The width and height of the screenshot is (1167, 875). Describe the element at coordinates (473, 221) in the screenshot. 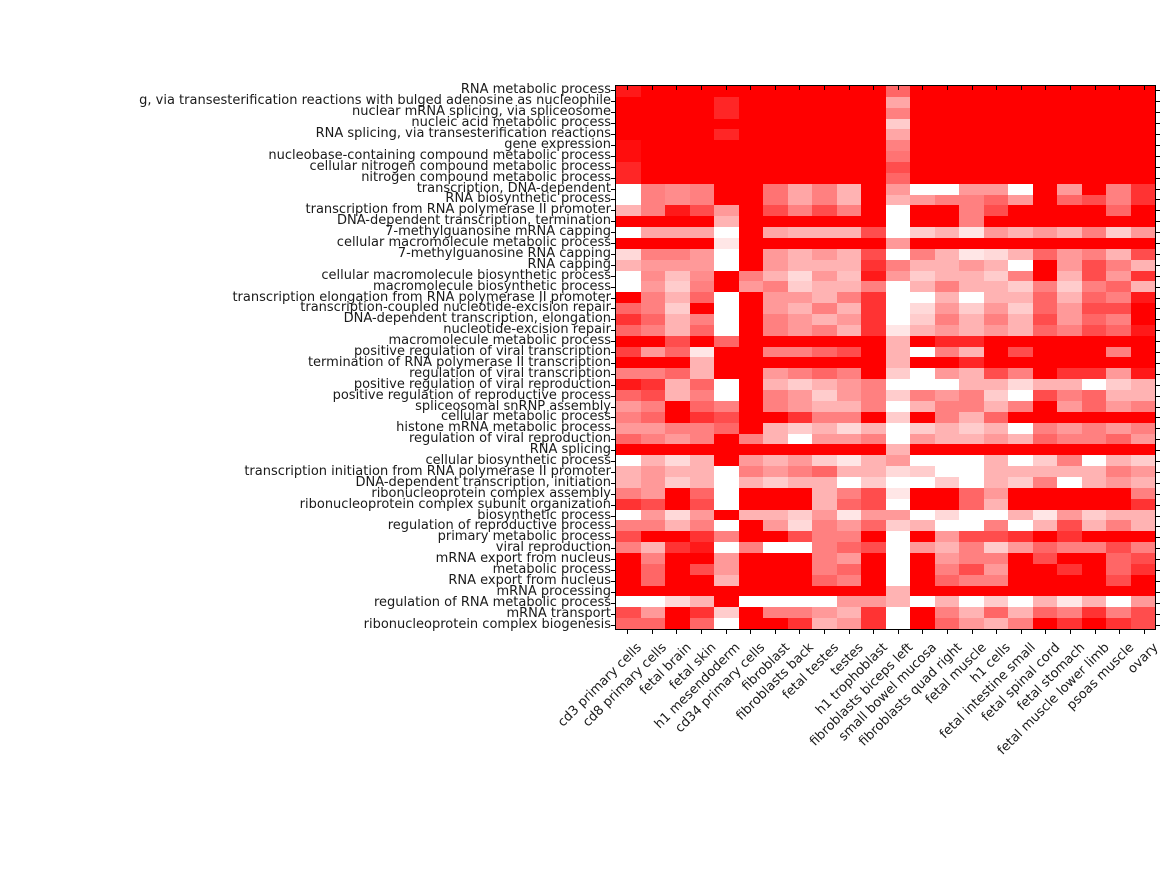

I see `y-axis-label: DNA-dependent transcription, termination` at that location.